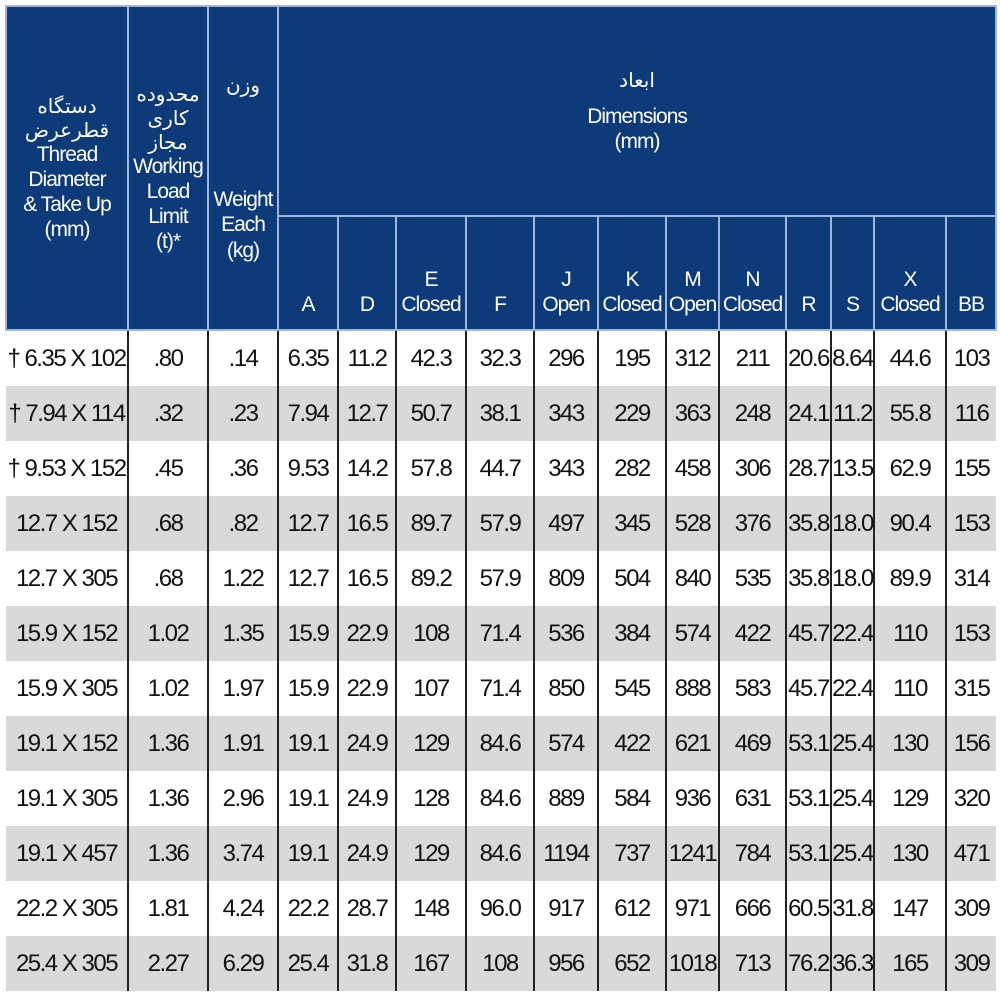  Describe the element at coordinates (430, 358) in the screenshot. I see `table-cell: 42.3` at that location.